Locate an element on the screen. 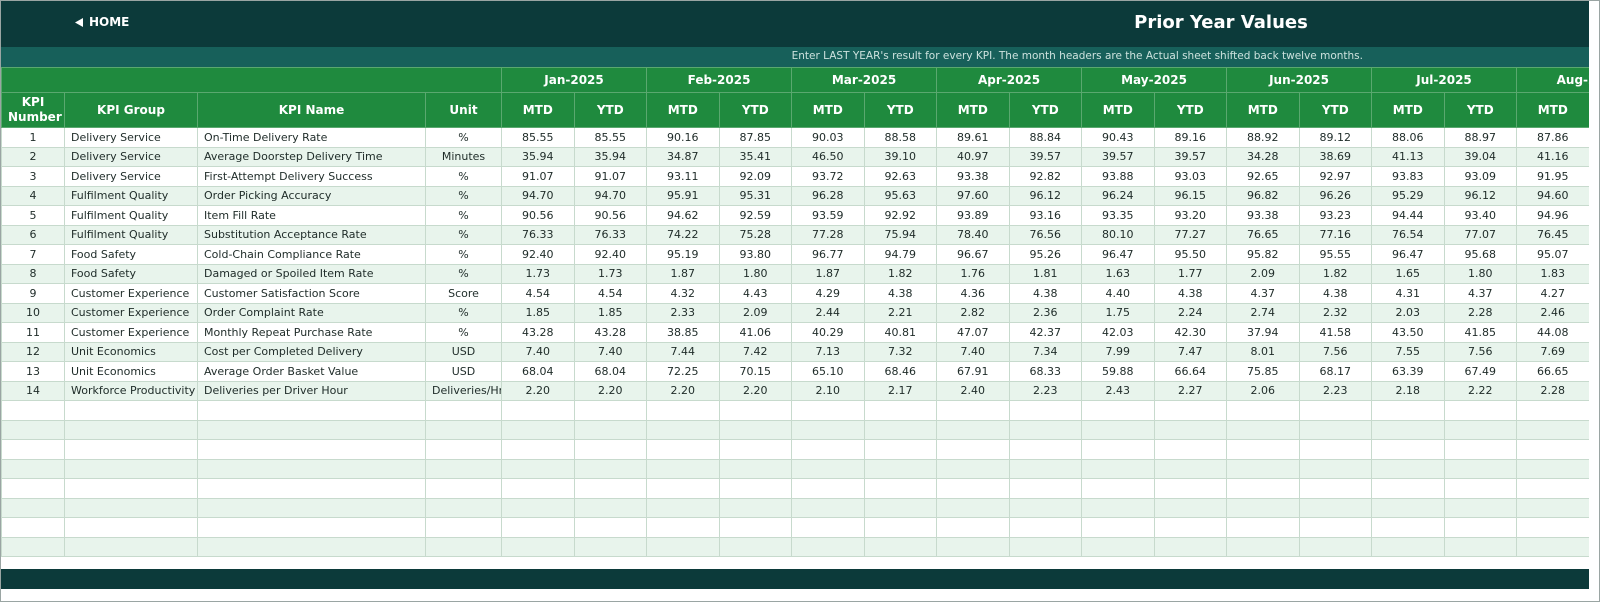 This screenshot has height=602, width=1600. month-header: Aug-2025 is located at coordinates (1552, 80).